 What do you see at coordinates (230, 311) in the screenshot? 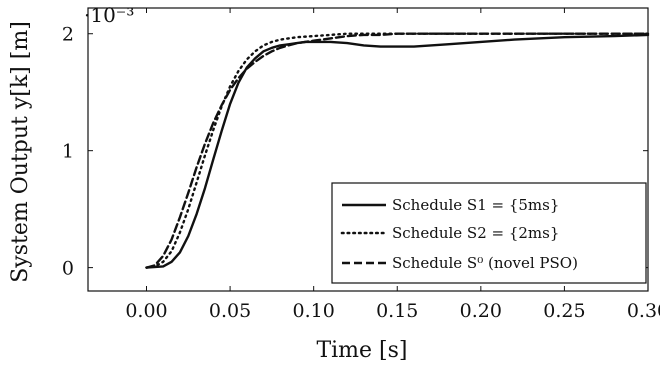
I see `x-tick-label: 0.05` at bounding box center [230, 311].